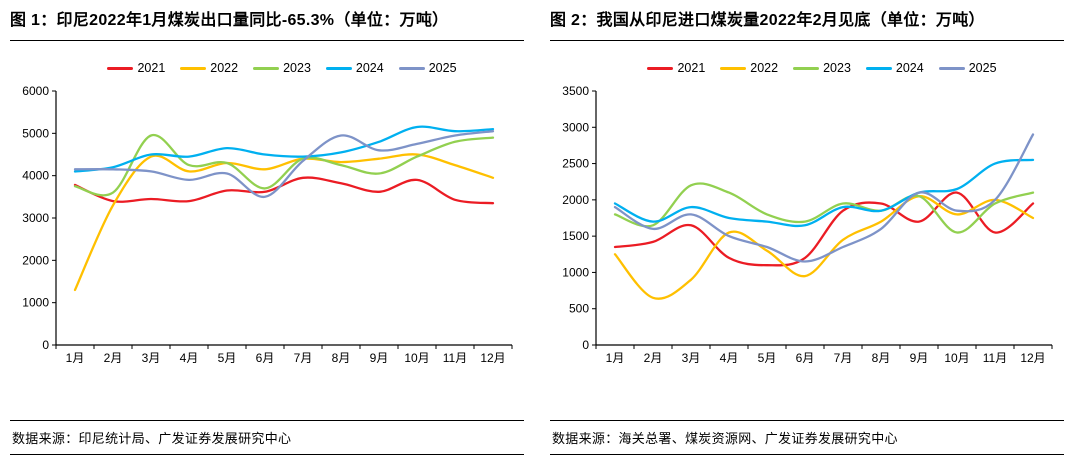 The width and height of the screenshot is (1080, 455). I want to click on figure-2-source-note: 数据来源：海关总署、煤炭资源网、广发证券发展研究中心, so click(725, 438).